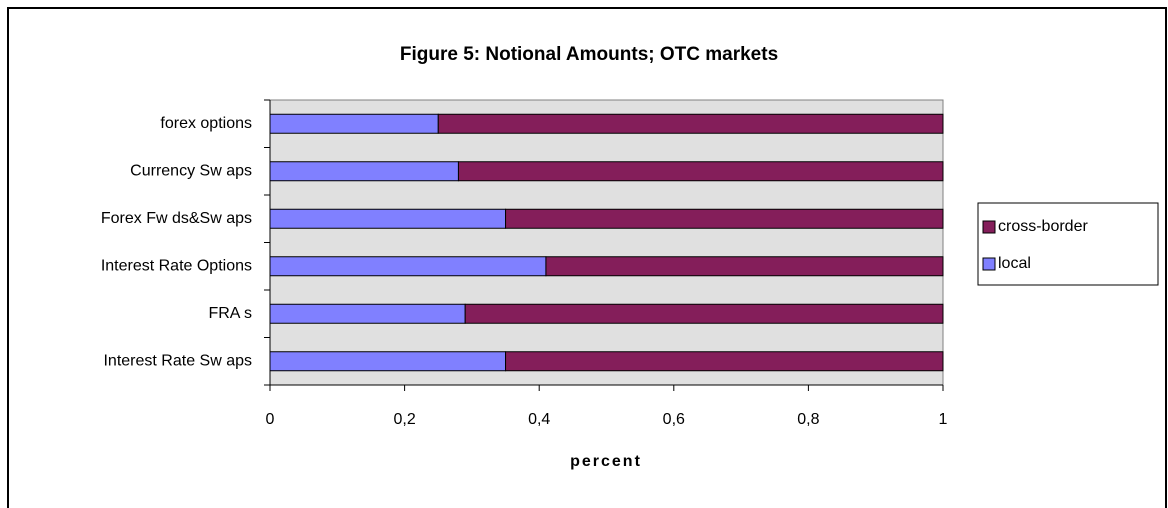  Describe the element at coordinates (270, 419) in the screenshot. I see `x-tick-label: 0` at that location.